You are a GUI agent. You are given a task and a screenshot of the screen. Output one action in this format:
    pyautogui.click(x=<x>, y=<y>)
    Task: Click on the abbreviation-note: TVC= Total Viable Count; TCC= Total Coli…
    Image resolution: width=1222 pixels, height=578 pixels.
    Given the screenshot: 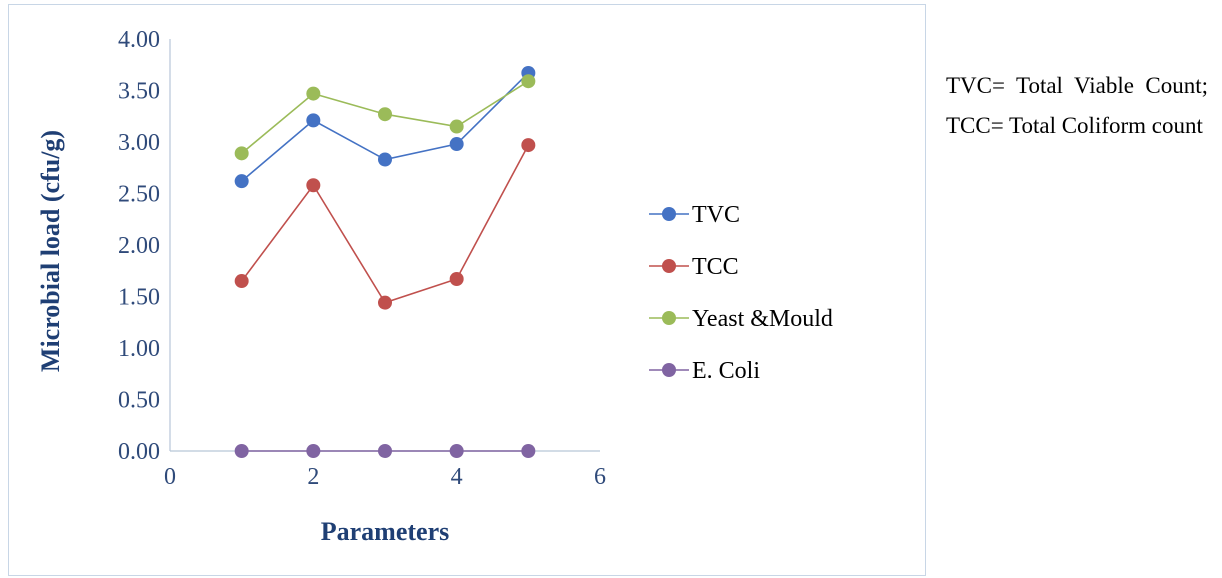 What is the action you would take?
    pyautogui.click(x=1077, y=105)
    